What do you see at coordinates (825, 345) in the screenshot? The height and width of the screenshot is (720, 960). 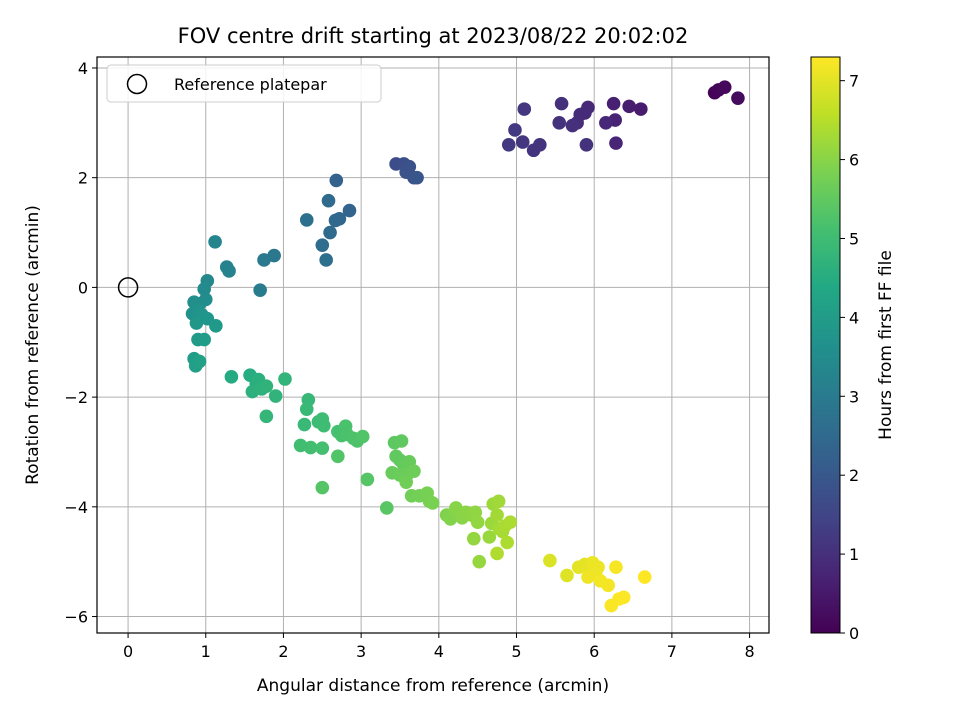 I see `colorbar` at bounding box center [825, 345].